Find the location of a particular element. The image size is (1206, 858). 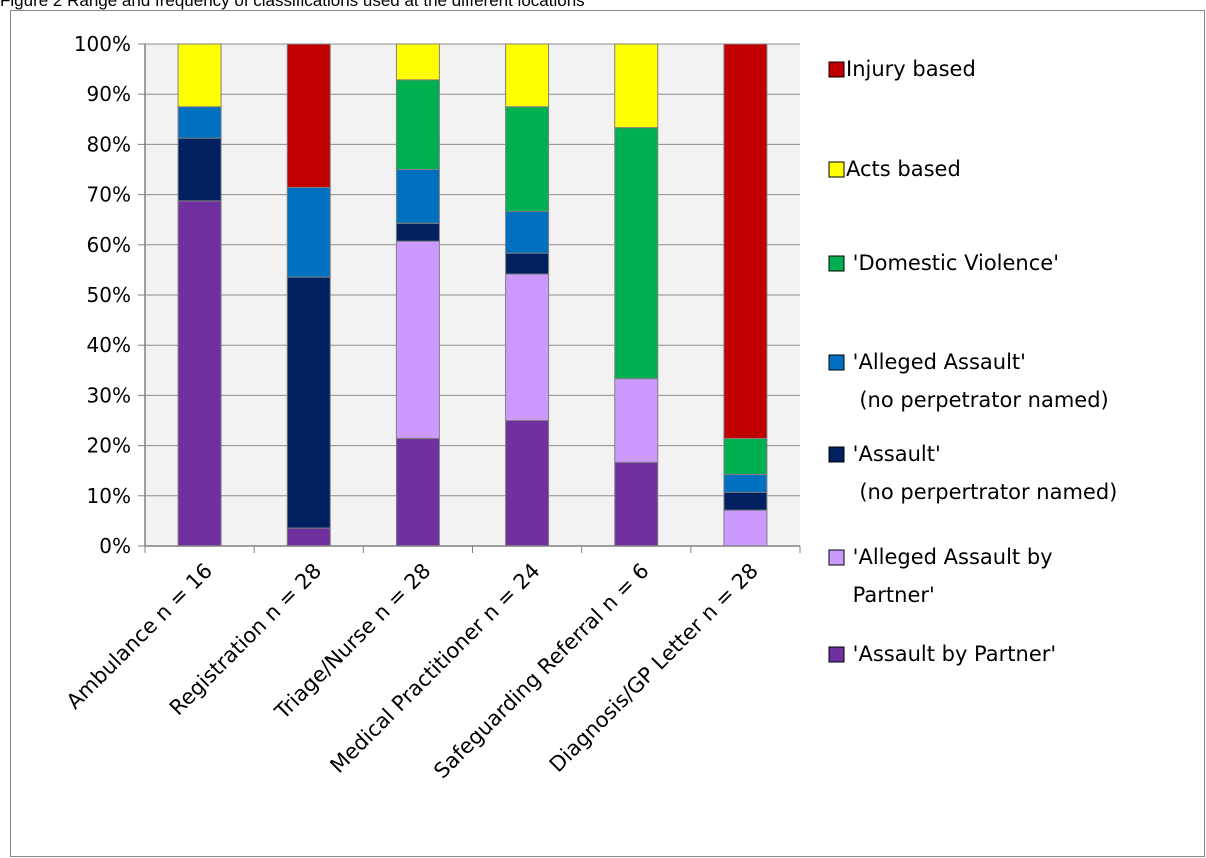

legend-label: Acts based is located at coordinates (903, 169).